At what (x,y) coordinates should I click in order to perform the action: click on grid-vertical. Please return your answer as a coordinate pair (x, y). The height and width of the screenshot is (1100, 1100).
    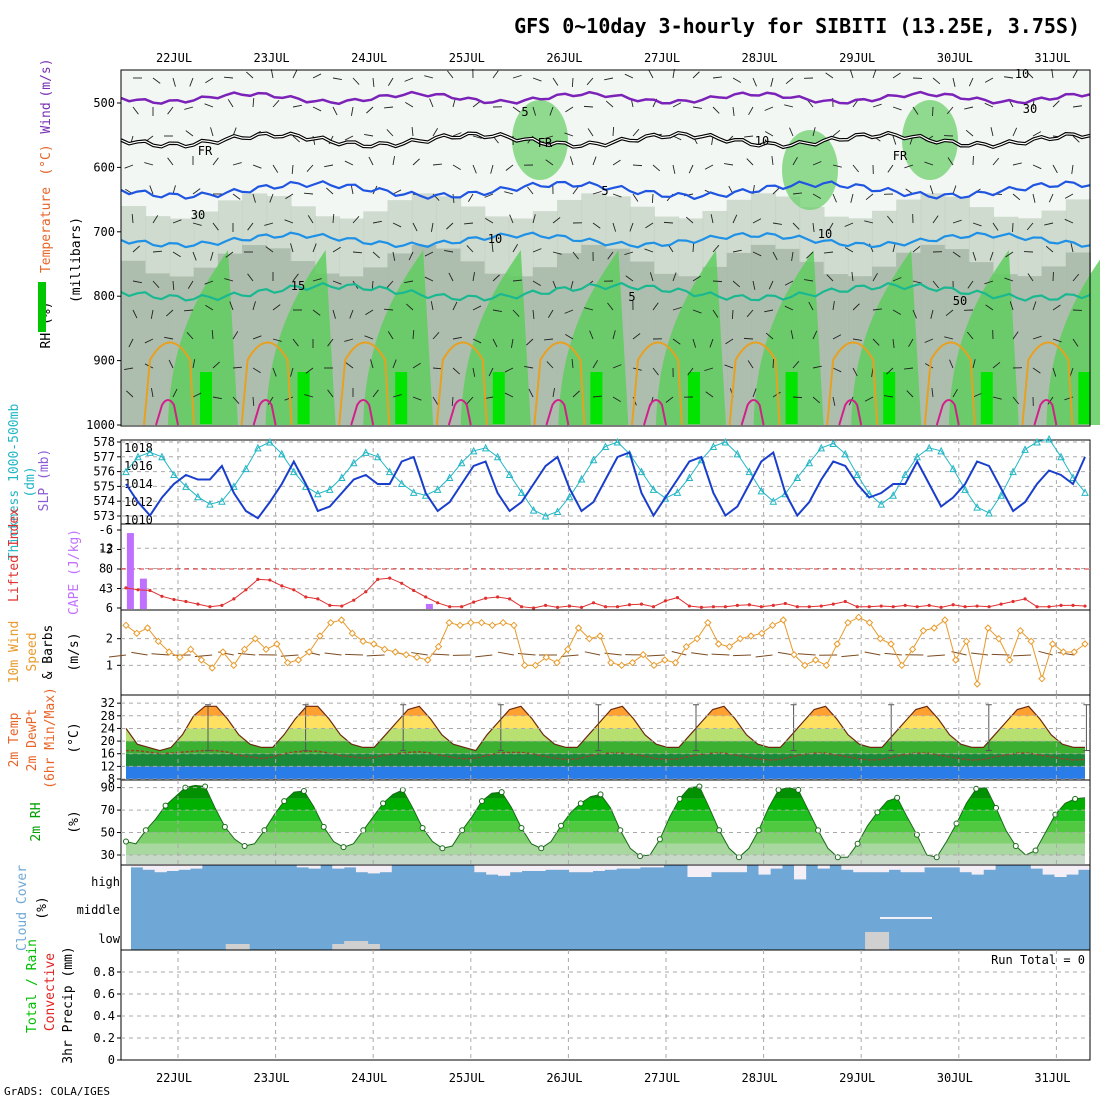
    Looking at the image, I should click on (617, 822).